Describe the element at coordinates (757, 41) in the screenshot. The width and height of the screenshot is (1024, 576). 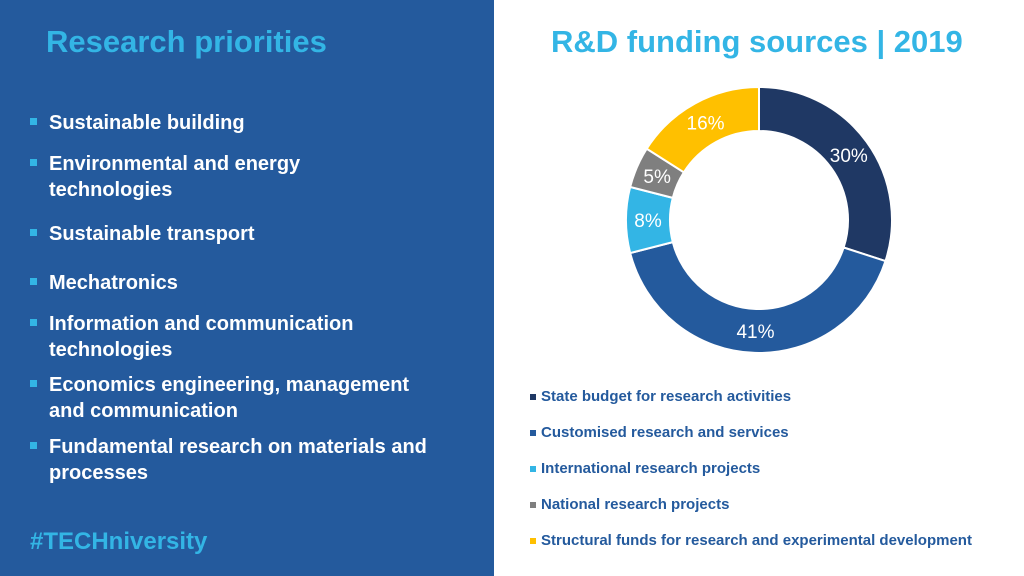
I see `chart-title: R&D funding sources | 2019` at that location.